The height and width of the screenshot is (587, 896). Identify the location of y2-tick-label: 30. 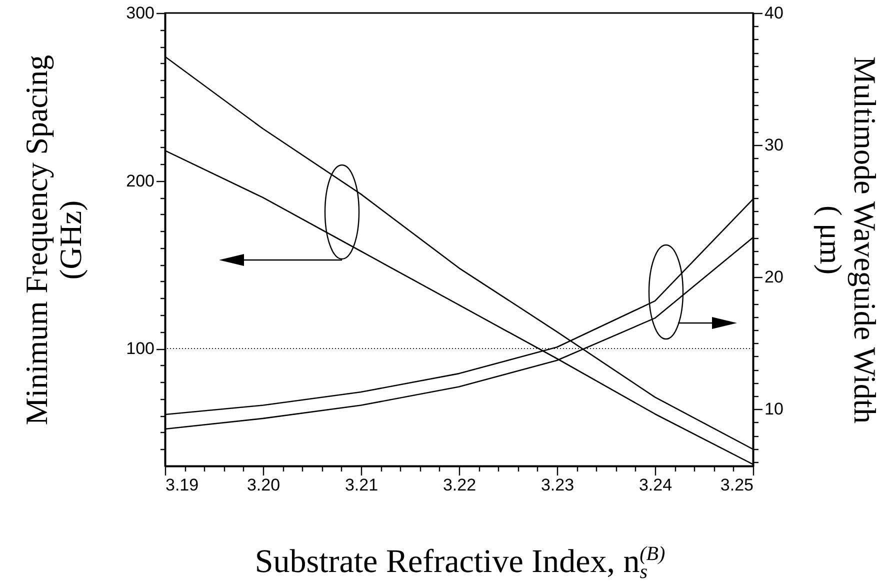
(774, 145).